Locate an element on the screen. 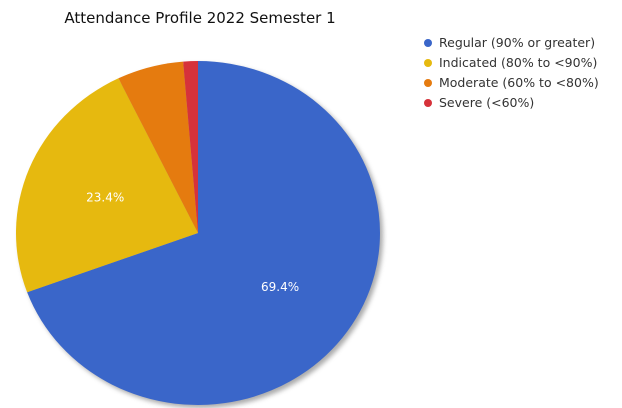  legend-label-2: Moderate (60% to <80%) is located at coordinates (519, 82).